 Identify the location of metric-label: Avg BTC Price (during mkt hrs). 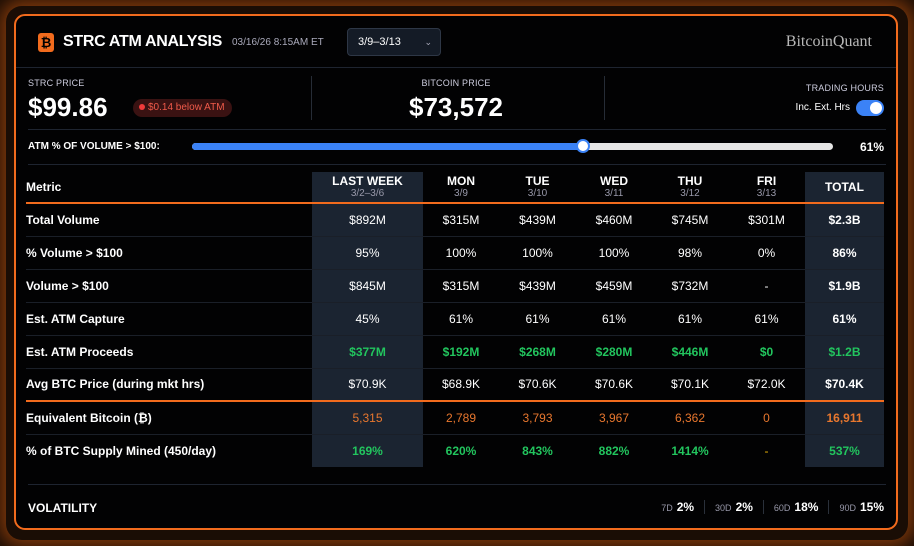
(169, 384).